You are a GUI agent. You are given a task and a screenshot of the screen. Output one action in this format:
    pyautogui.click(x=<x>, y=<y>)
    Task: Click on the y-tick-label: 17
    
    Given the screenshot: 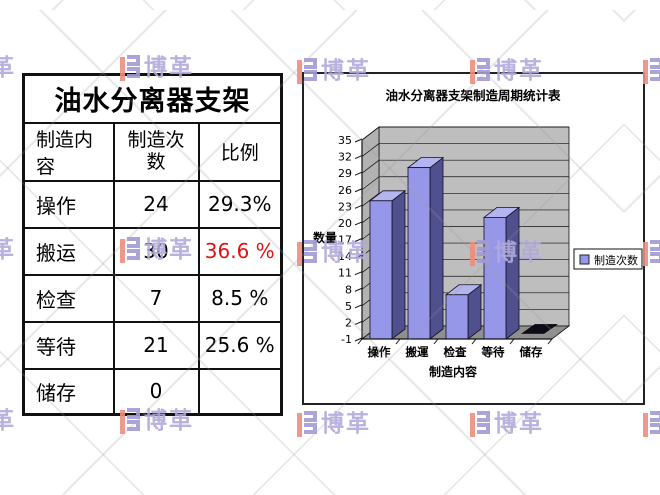 What is the action you would take?
    pyautogui.click(x=345, y=240)
    